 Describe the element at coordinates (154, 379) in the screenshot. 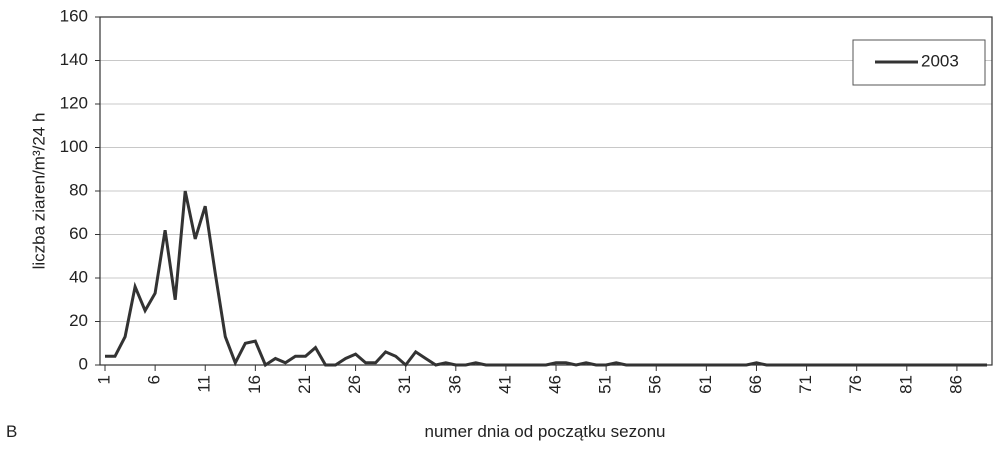

I see `x-tick-label: 6` at that location.